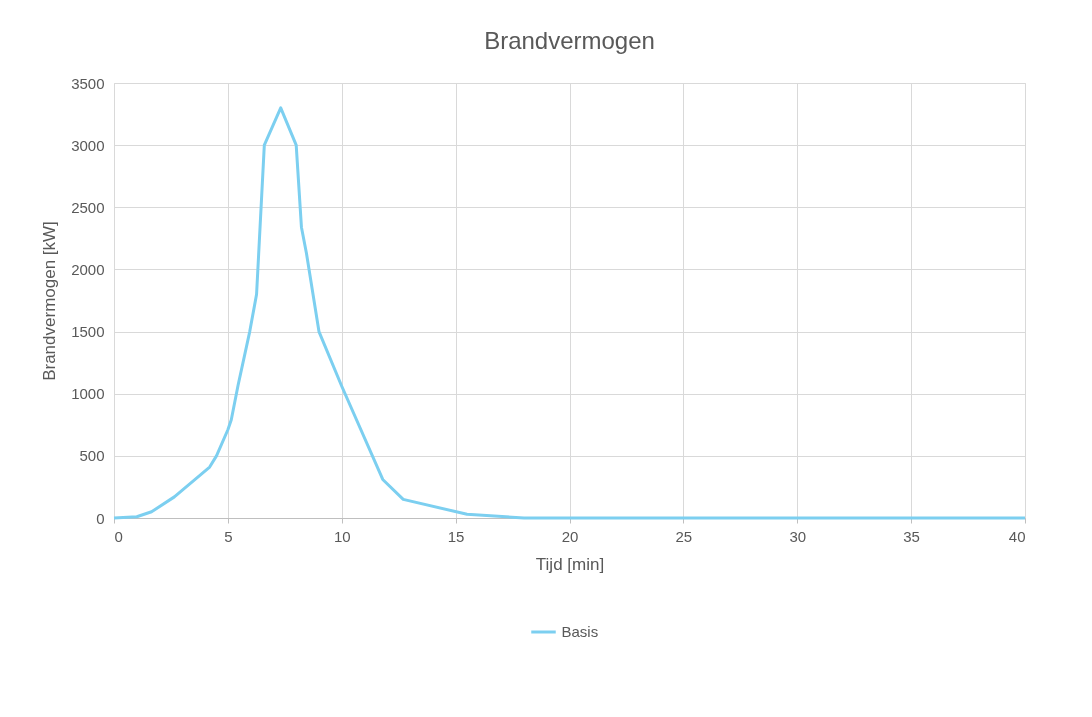 The width and height of the screenshot is (1092, 717). What do you see at coordinates (88, 83) in the screenshot?
I see `y-tick-label: 3500` at bounding box center [88, 83].